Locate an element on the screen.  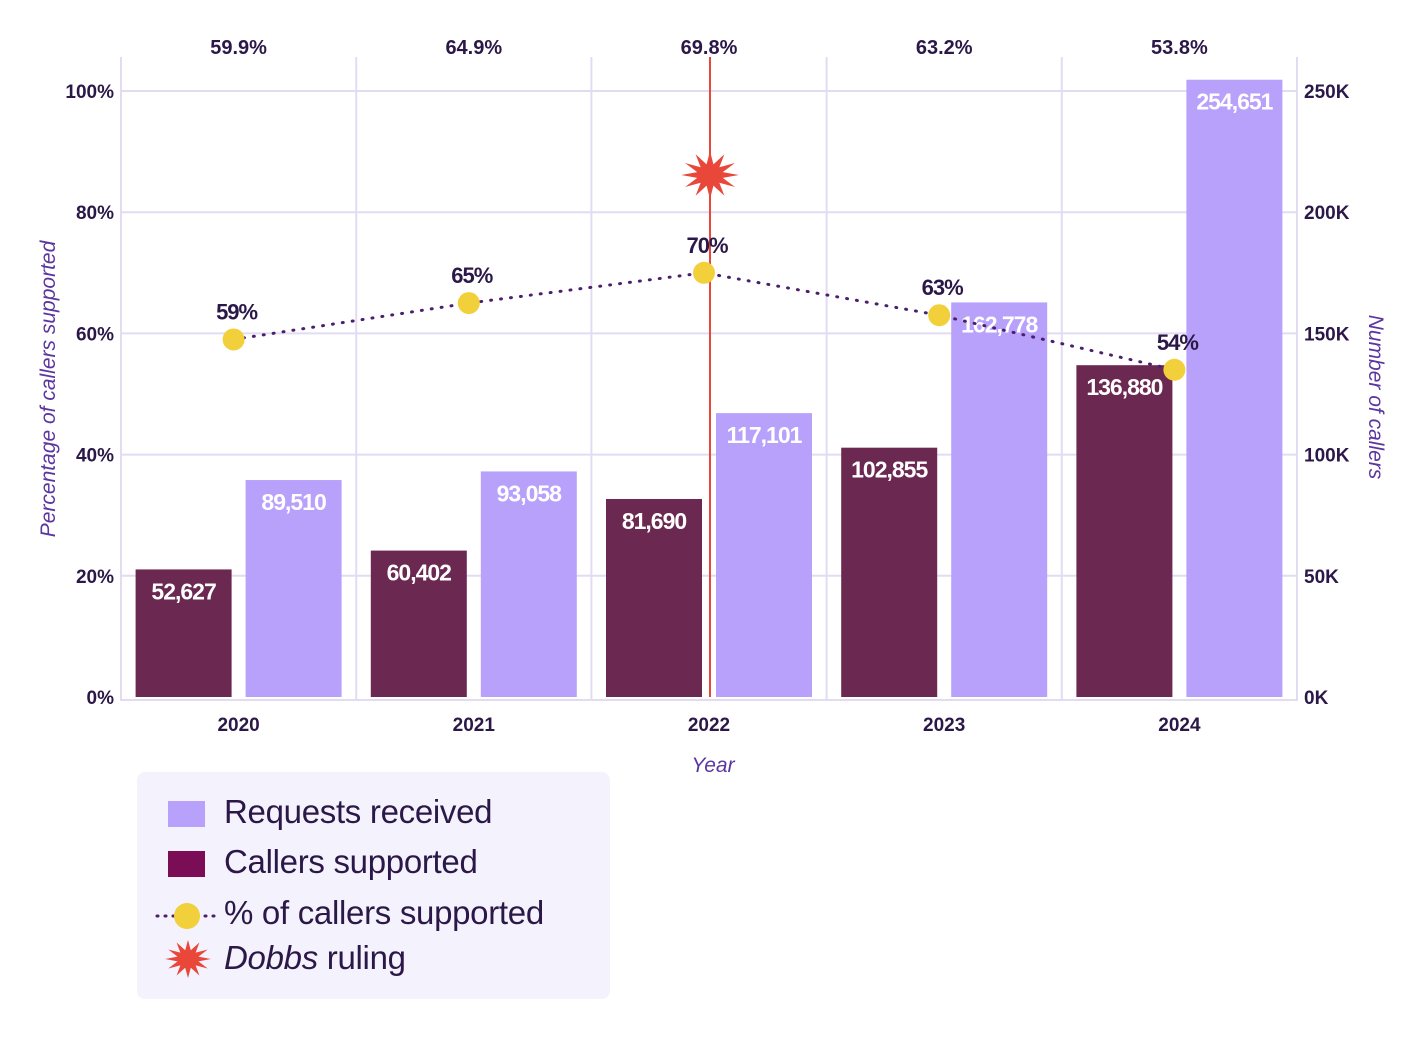
right-tick-label: 200K is located at coordinates (1327, 213).